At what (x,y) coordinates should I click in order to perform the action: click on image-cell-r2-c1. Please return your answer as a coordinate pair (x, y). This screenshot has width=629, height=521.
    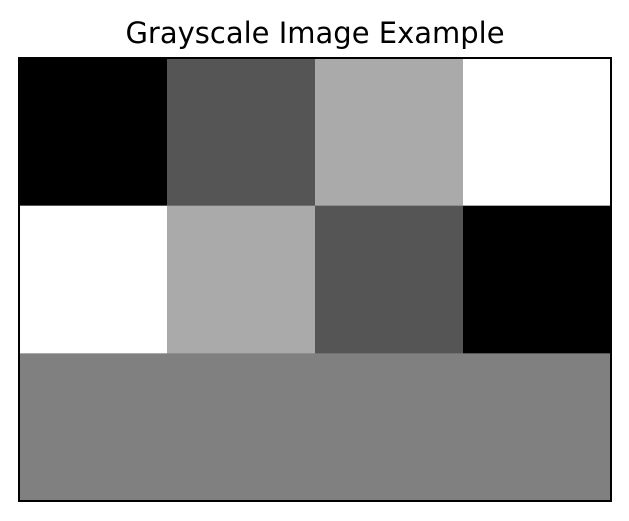
    Looking at the image, I should click on (241, 427).